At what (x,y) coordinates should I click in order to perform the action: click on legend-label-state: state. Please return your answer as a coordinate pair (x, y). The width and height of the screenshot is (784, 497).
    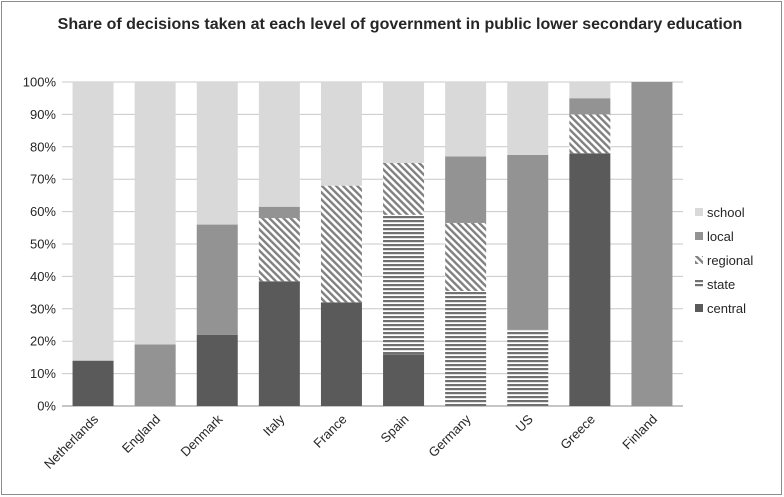
    Looking at the image, I should click on (721, 284).